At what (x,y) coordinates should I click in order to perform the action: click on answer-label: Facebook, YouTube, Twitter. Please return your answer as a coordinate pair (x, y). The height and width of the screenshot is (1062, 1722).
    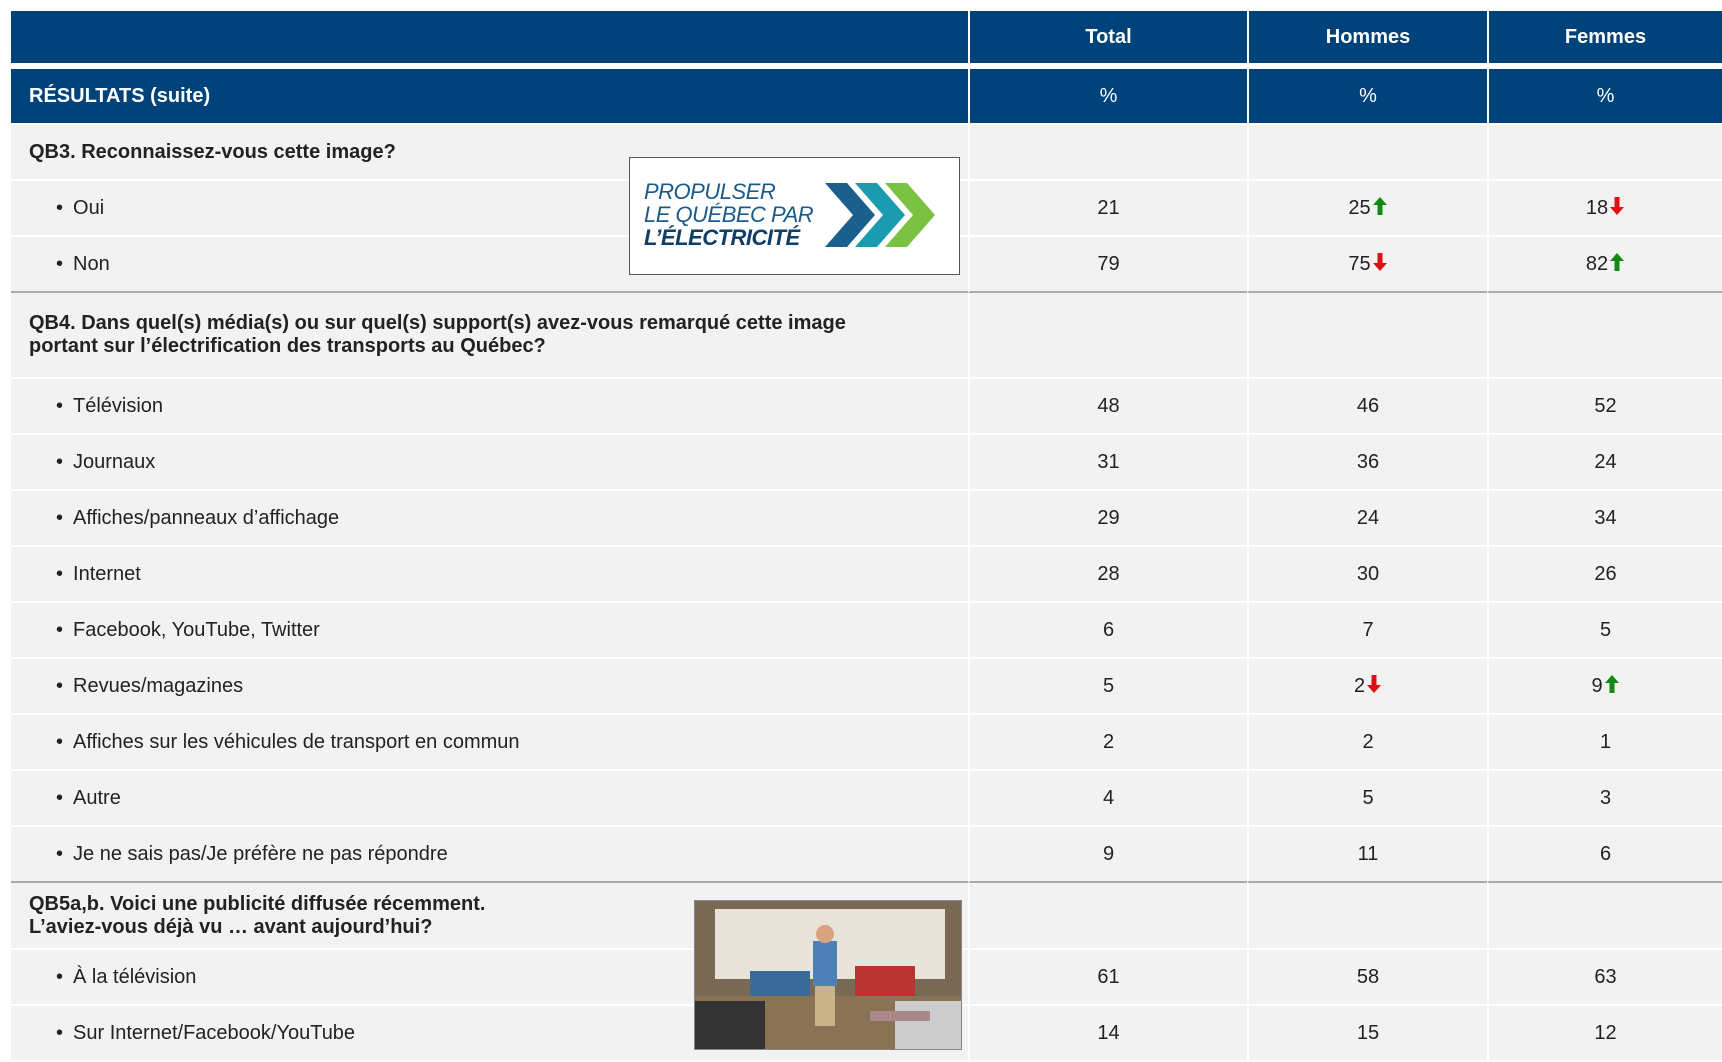
    Looking at the image, I should click on (489, 631).